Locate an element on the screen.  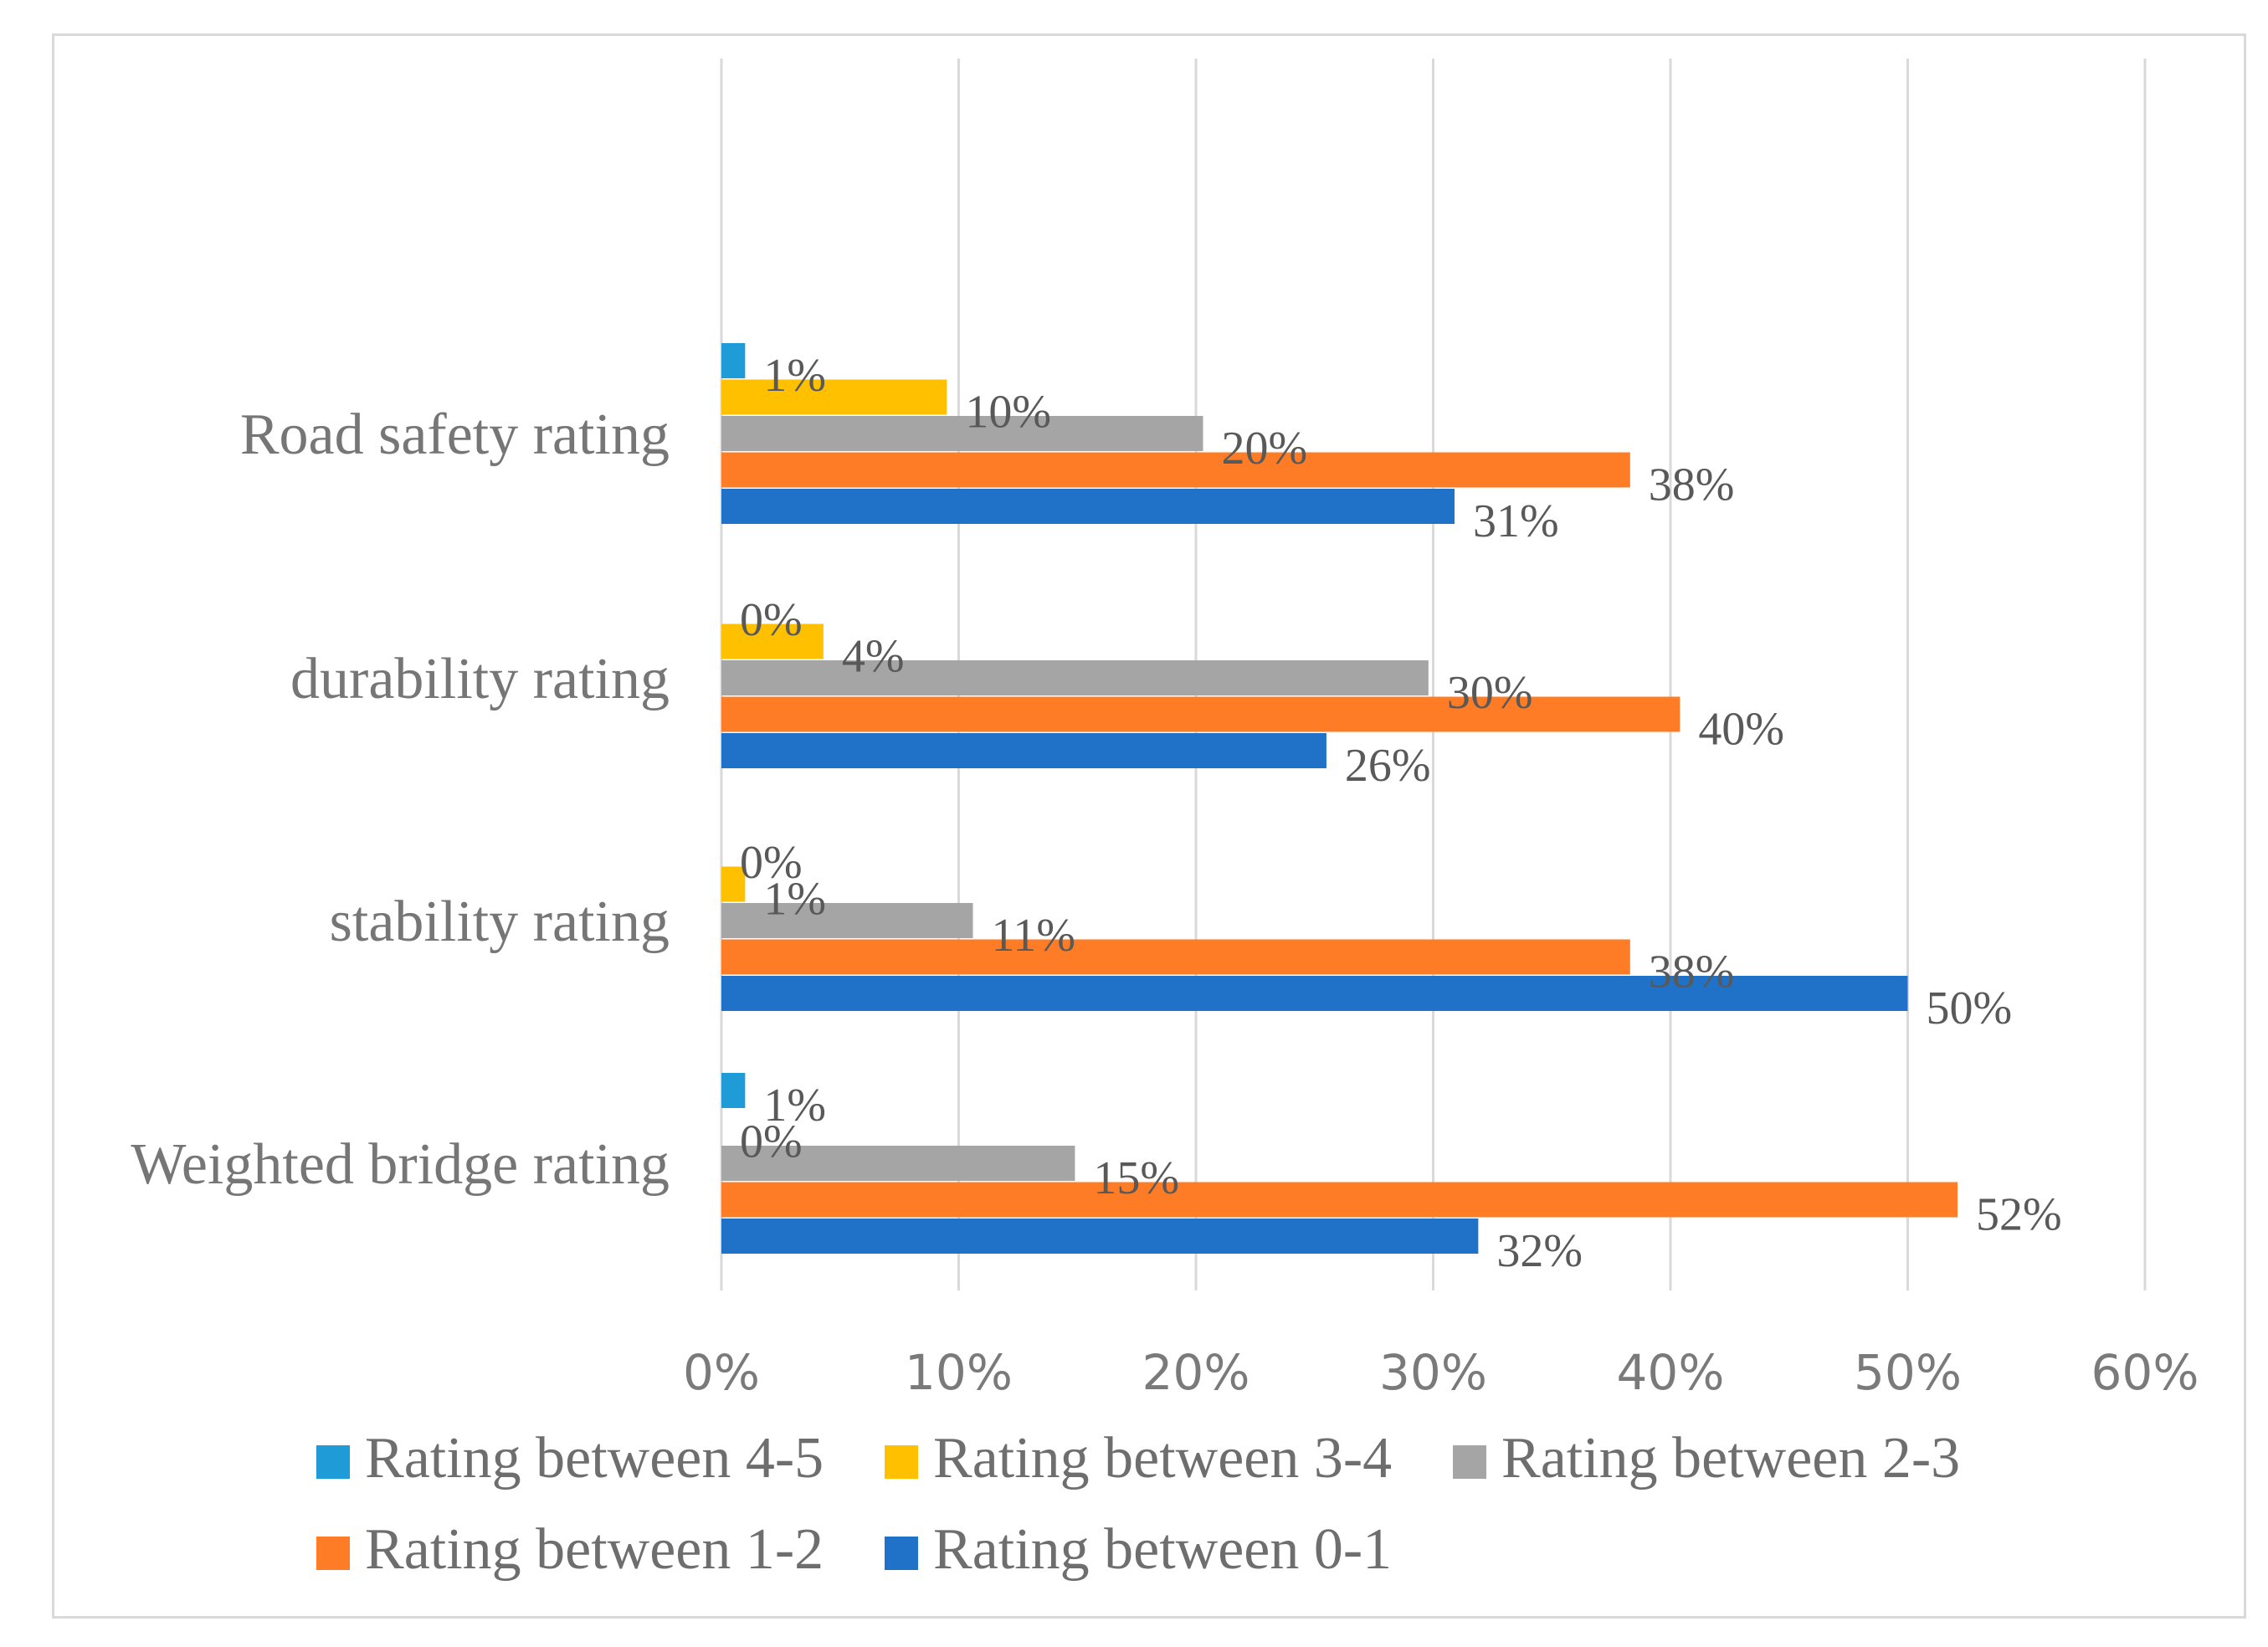
x-axis-tick-labels: 0% 10% 20% 30% 40% 50% 60% is located at coordinates (1441, 1372).